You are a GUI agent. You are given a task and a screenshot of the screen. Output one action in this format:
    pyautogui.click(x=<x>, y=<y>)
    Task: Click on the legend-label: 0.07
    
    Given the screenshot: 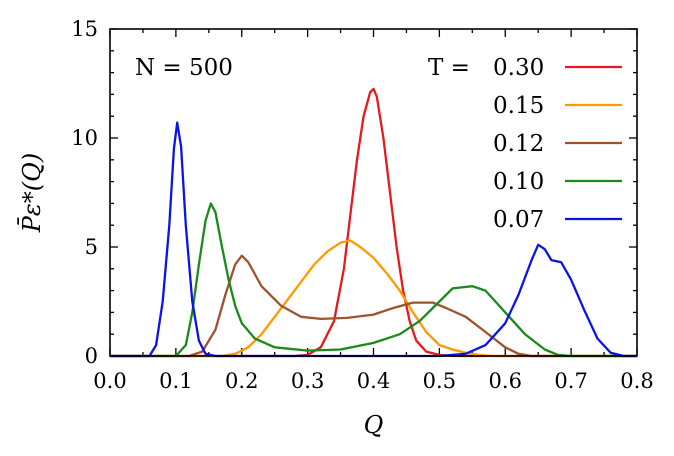 What is the action you would take?
    pyautogui.click(x=518, y=220)
    